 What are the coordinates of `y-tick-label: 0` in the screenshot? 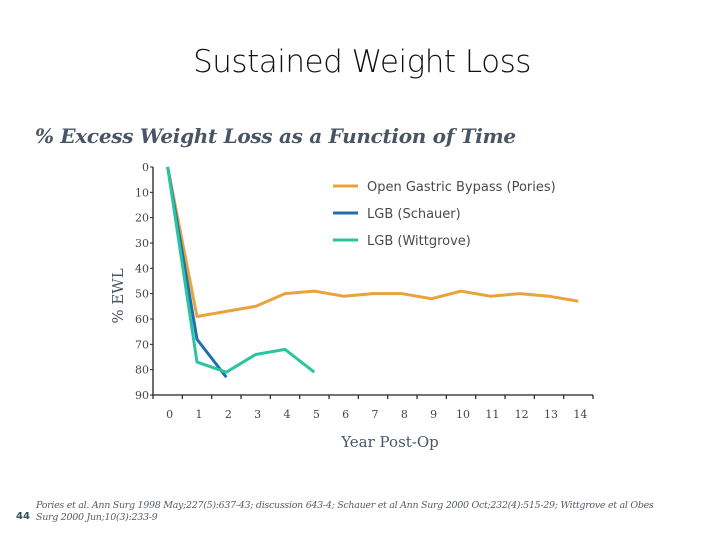 It's located at (145, 167).